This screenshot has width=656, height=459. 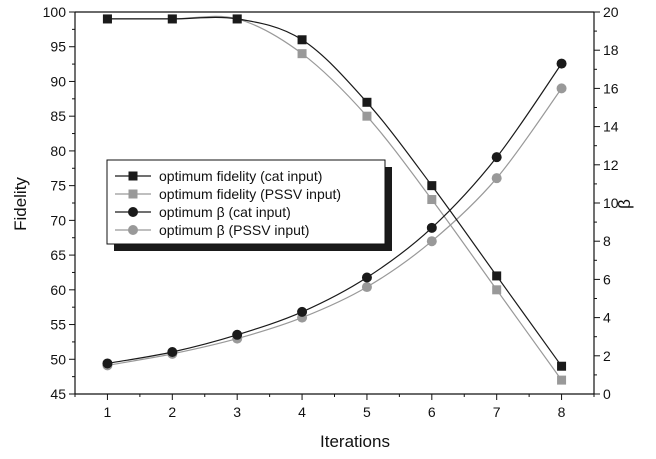 I want to click on y-tick-label: 50, so click(x=58, y=359).